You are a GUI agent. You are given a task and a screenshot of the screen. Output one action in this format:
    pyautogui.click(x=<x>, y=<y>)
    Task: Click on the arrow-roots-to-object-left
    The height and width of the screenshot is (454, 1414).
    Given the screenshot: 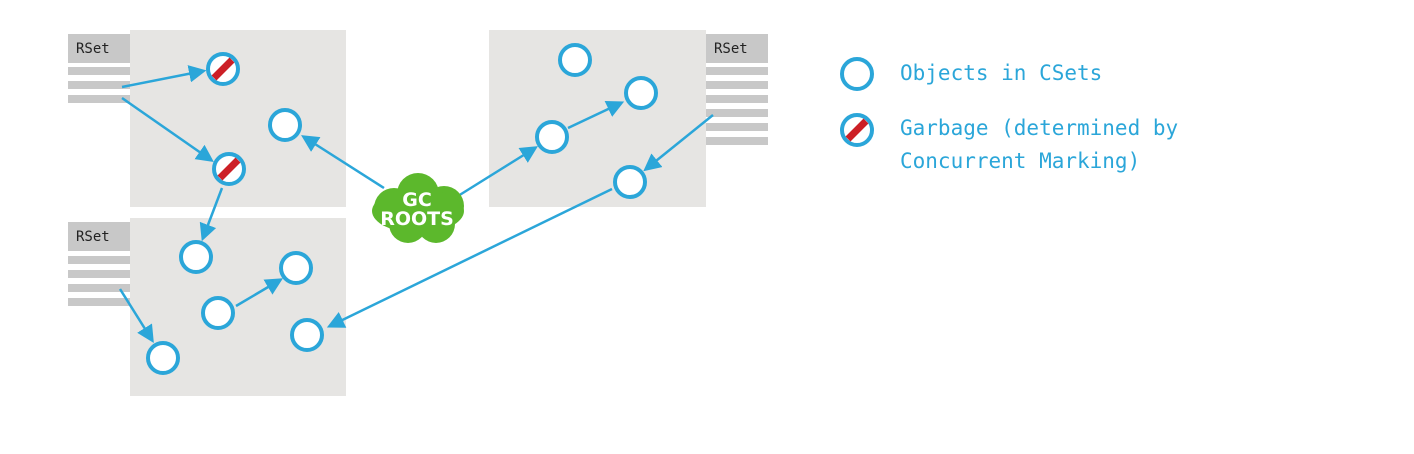 What is the action you would take?
    pyautogui.click(x=343, y=162)
    